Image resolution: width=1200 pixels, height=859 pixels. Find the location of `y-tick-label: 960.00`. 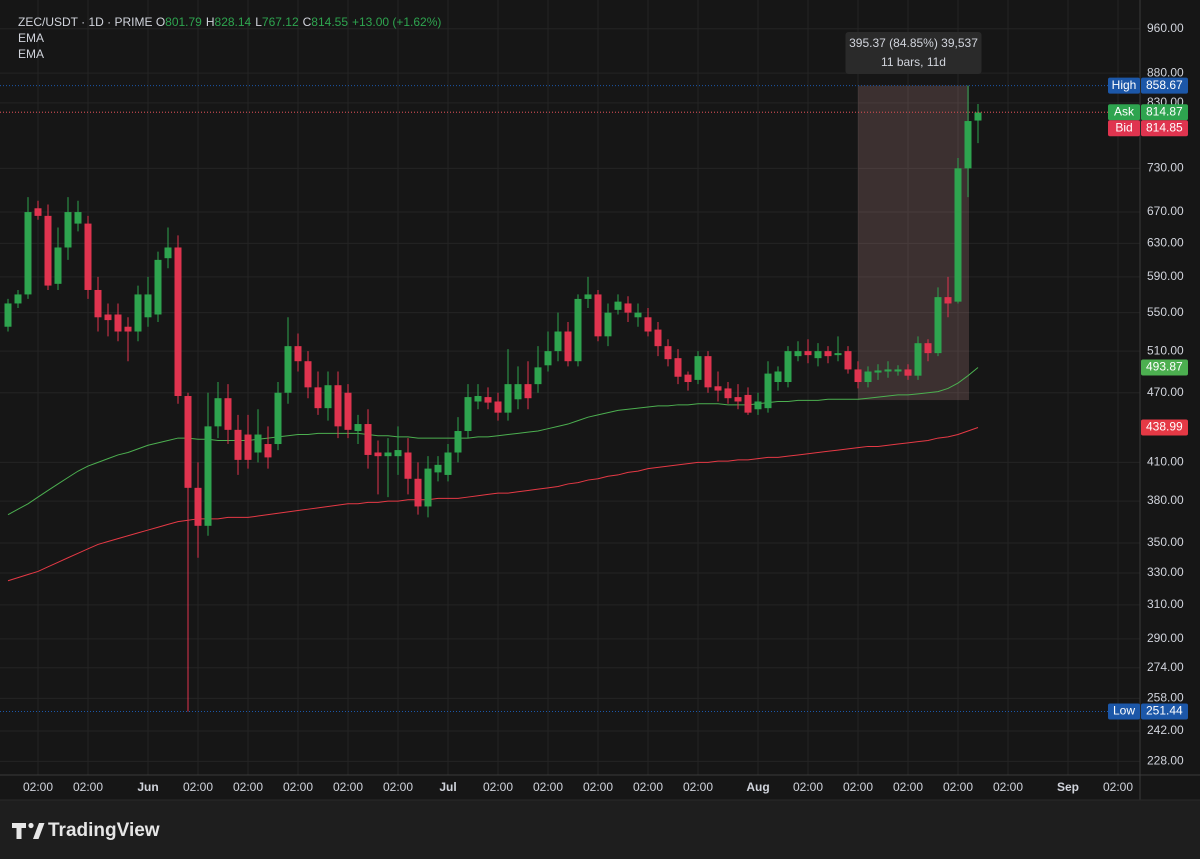

y-tick-label: 960.00 is located at coordinates (1165, 28).